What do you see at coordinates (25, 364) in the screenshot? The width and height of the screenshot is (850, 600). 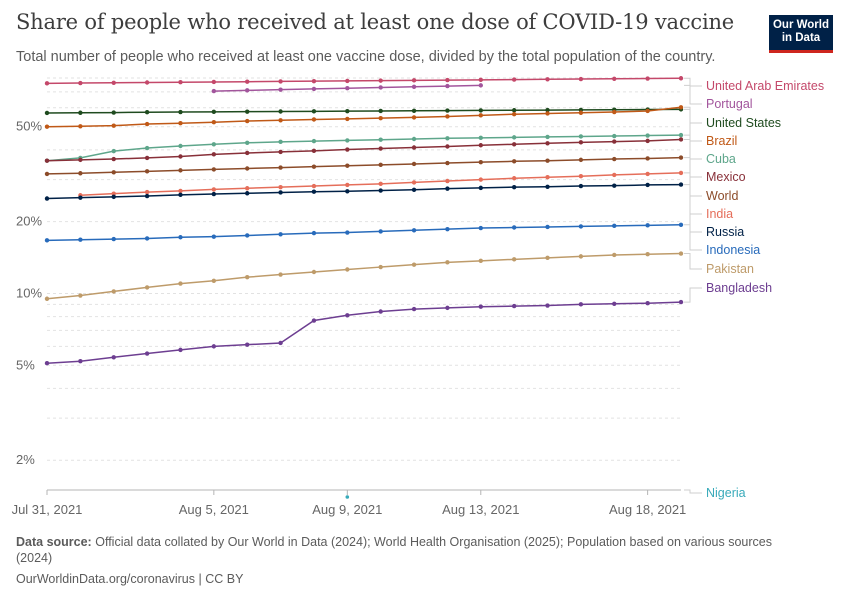 I see `y-tick-label: 5%` at bounding box center [25, 364].